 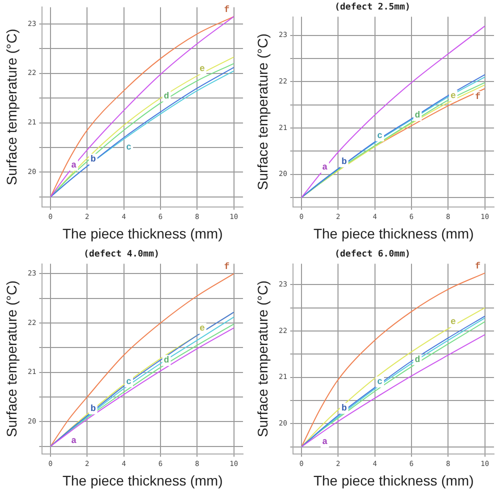 I want to click on chart-title: (defect 2.5mm), so click(x=372, y=7).